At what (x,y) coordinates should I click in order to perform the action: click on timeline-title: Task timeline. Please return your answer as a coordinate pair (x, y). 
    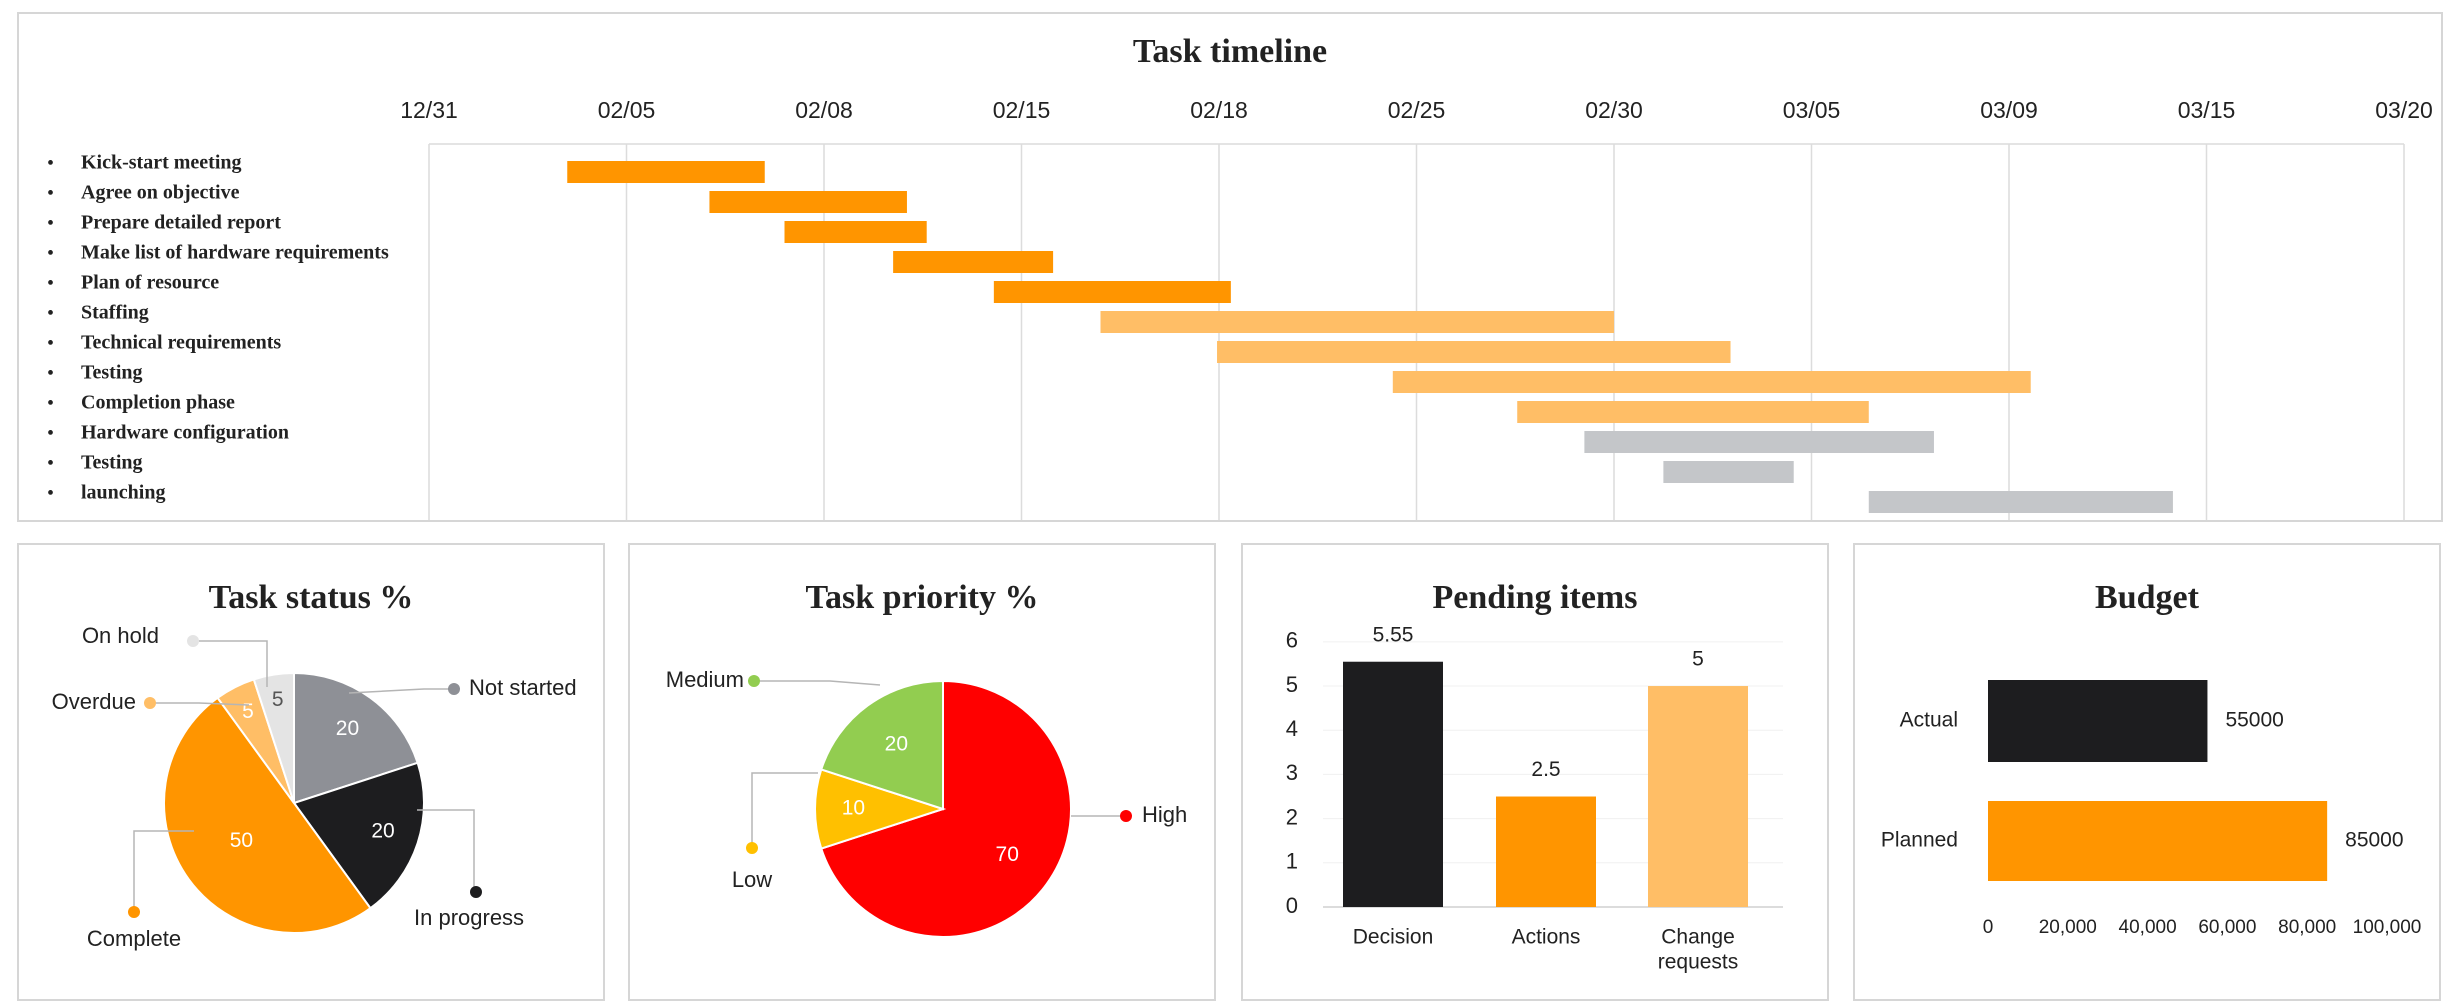
    Looking at the image, I should click on (1230, 51).